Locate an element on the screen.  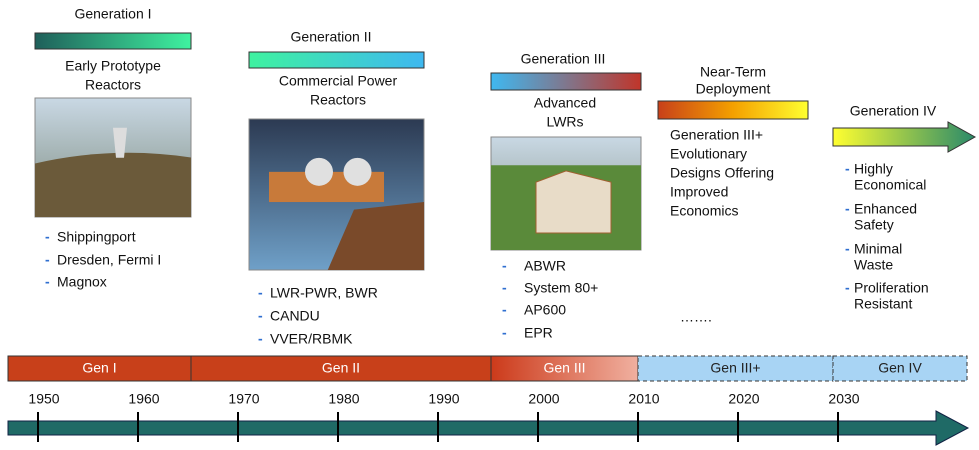
bullet-item: Proliferation is located at coordinates (891, 288).